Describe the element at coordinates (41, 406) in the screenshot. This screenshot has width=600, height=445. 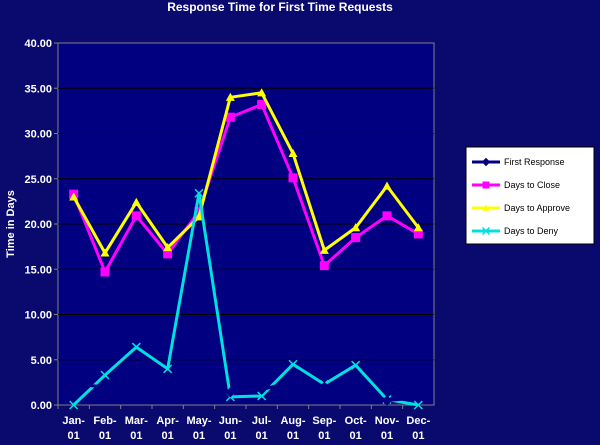
I see `y-tick-label: 0.00` at that location.